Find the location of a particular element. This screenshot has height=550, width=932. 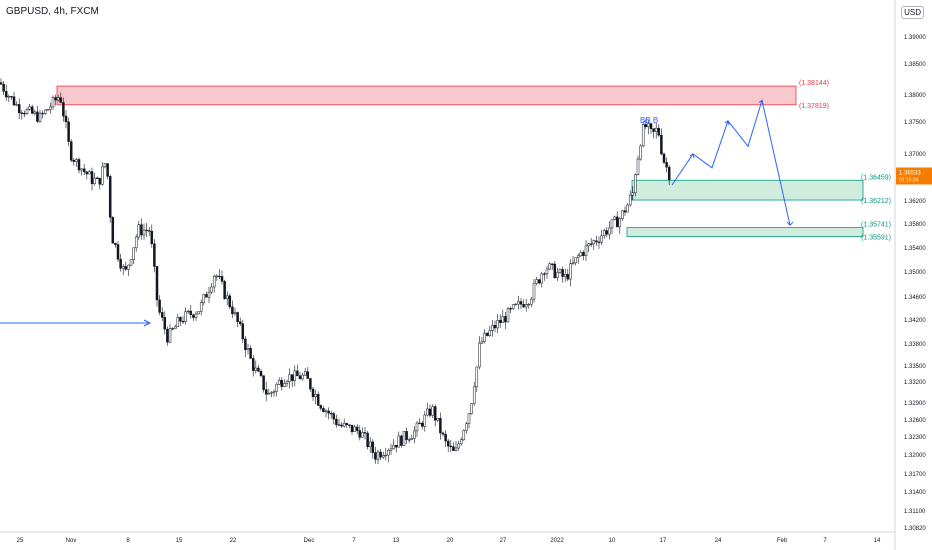

y-tick-label: 1.32900 is located at coordinates (915, 404).